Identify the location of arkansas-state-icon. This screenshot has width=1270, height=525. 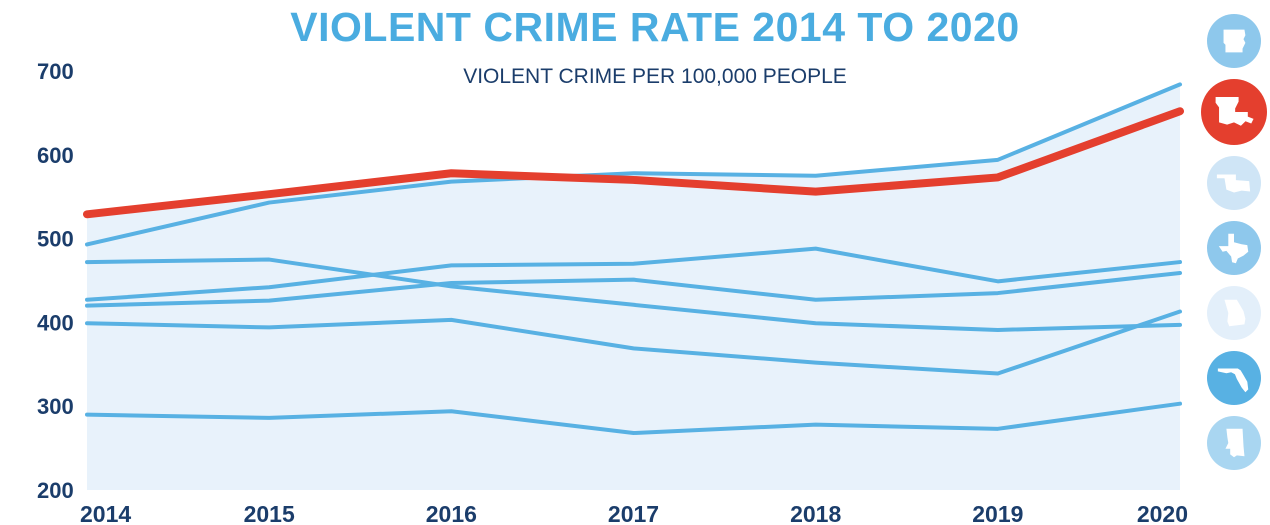
(1234, 41).